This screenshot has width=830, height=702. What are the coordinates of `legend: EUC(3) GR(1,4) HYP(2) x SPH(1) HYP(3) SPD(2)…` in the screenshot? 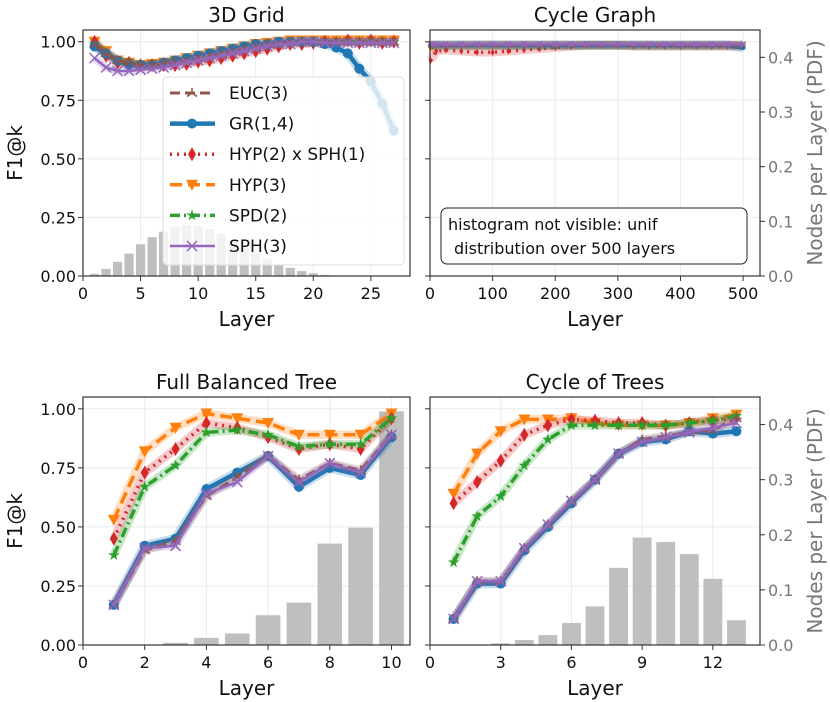 It's located at (283, 171).